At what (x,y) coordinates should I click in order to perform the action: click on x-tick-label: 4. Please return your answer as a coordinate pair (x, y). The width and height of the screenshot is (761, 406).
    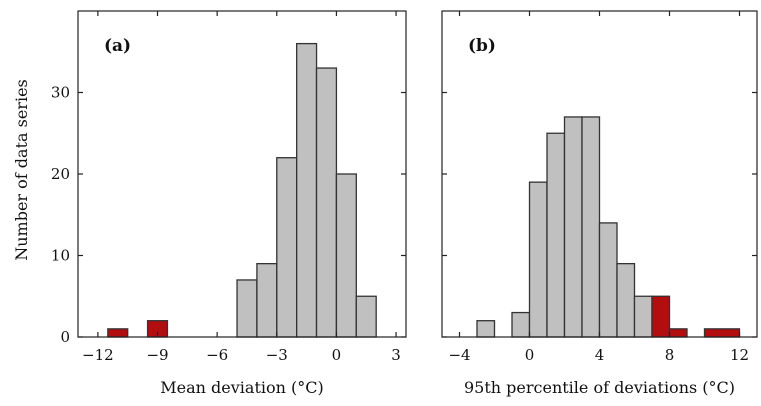
    Looking at the image, I should click on (600, 355).